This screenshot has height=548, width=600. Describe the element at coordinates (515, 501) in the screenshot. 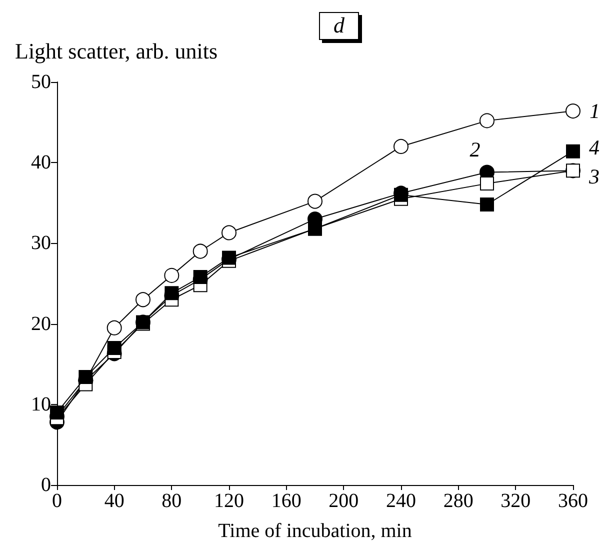

I see `x-tick-label: 320` at that location.